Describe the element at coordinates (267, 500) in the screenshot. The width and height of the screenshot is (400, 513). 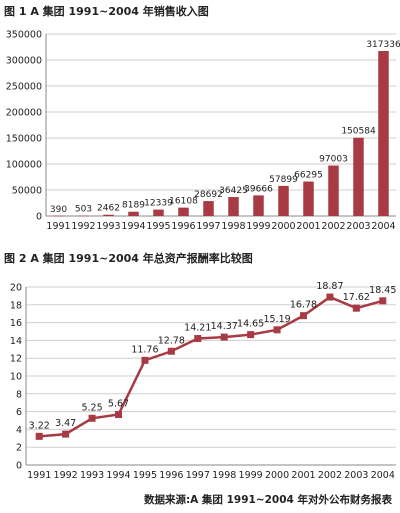
I see `data-source-note: 数据来源:A 集团 1991~2004 年对外公布财务报表` at that location.